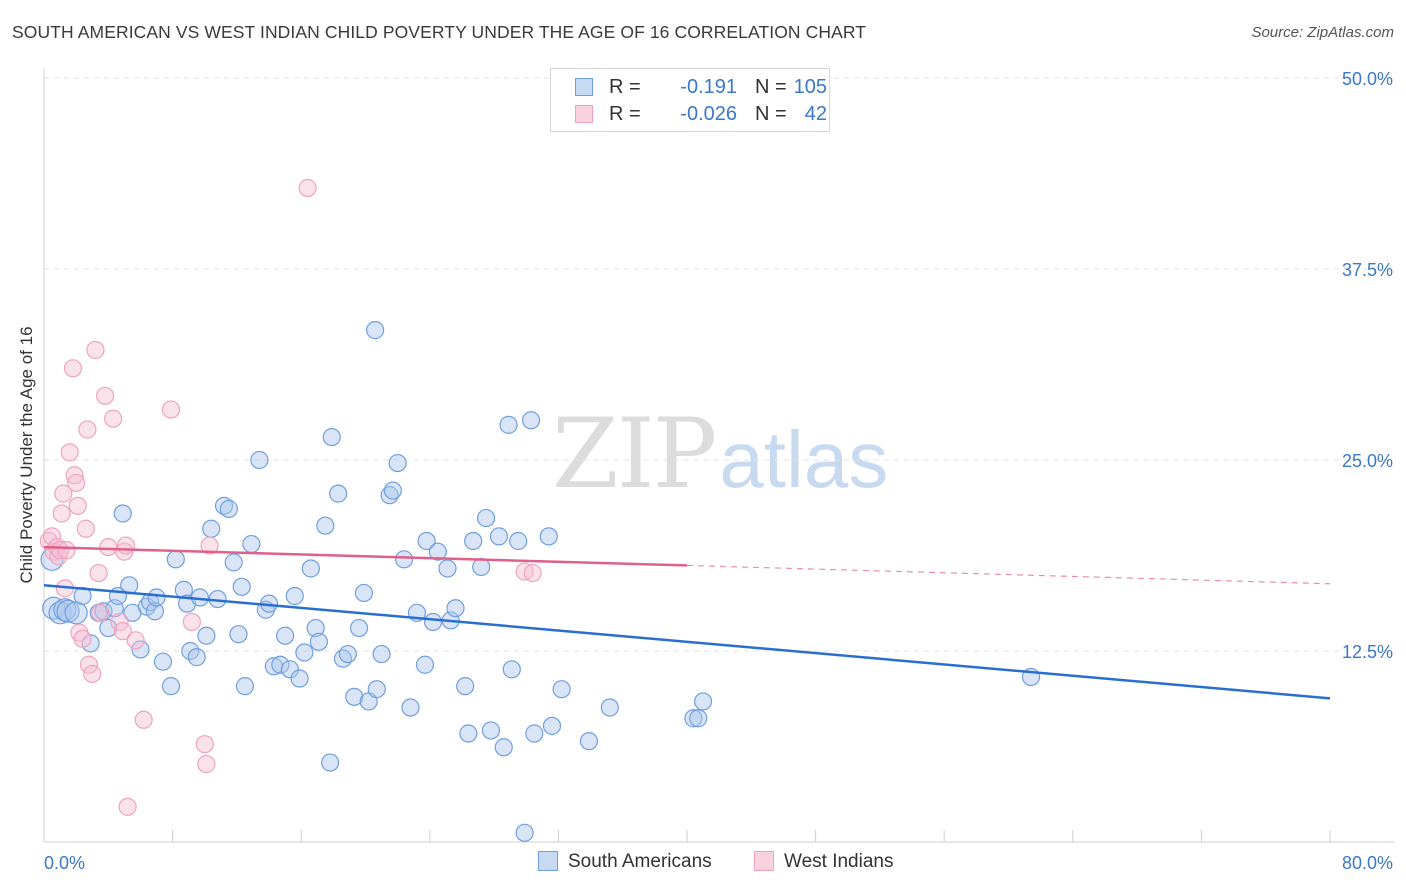  I want to click on legend-label: South Americans, so click(640, 861).